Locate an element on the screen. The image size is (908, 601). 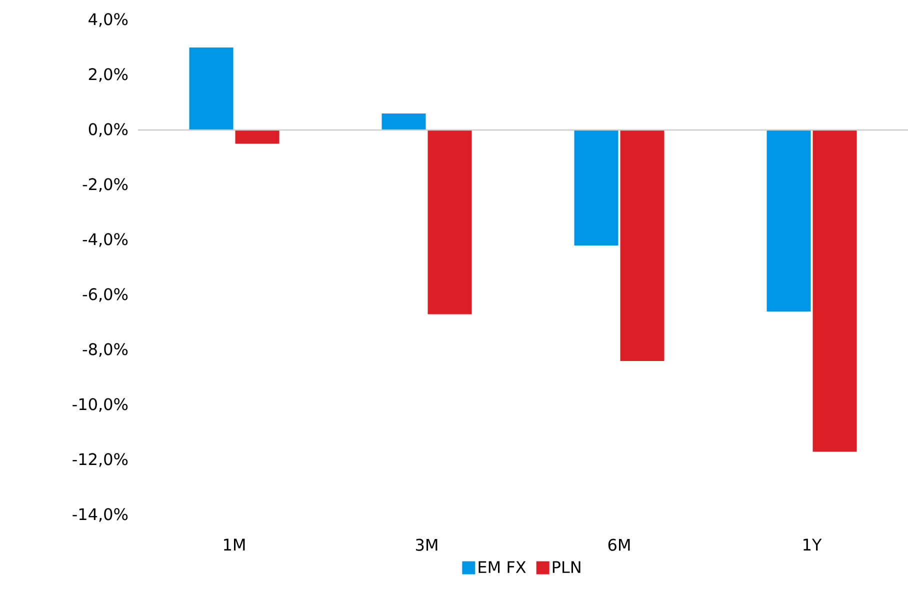
x-tick-label: 1M is located at coordinates (234, 544).